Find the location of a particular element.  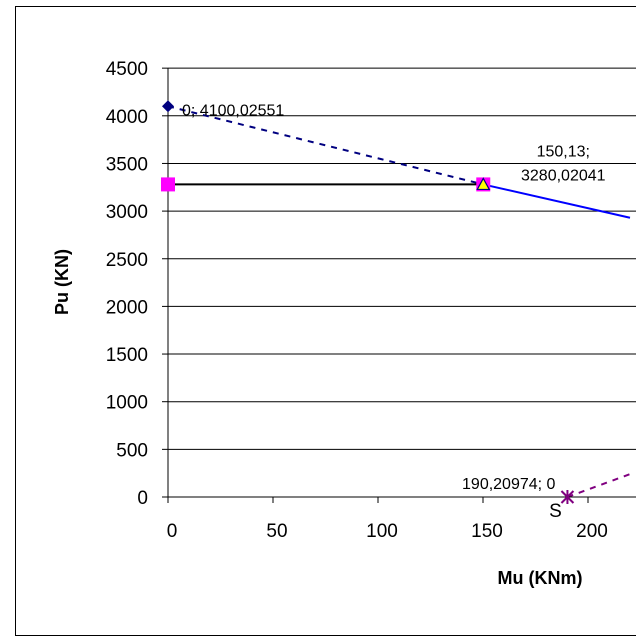

y-tick-label: 2500 is located at coordinates (127, 260).